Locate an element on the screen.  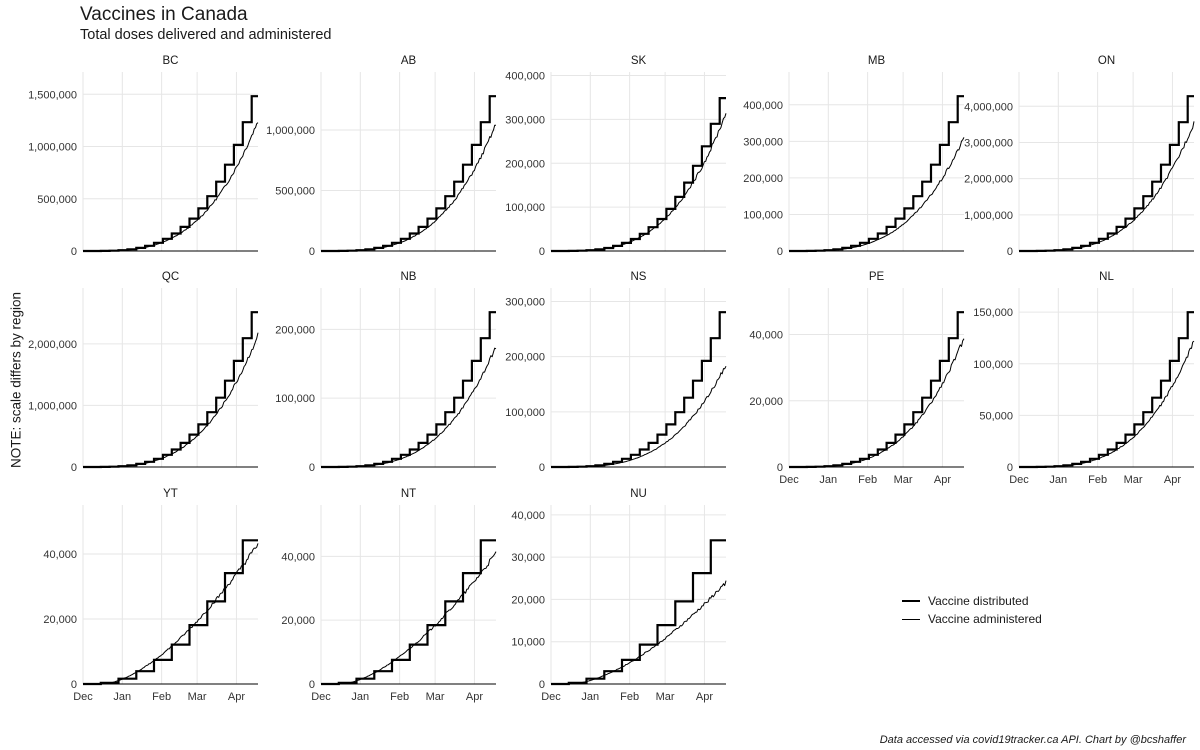
panel-nt: NT 0 20,000 40,000 Dec Jan Feb Mar Apr is located at coordinates (389, 595).